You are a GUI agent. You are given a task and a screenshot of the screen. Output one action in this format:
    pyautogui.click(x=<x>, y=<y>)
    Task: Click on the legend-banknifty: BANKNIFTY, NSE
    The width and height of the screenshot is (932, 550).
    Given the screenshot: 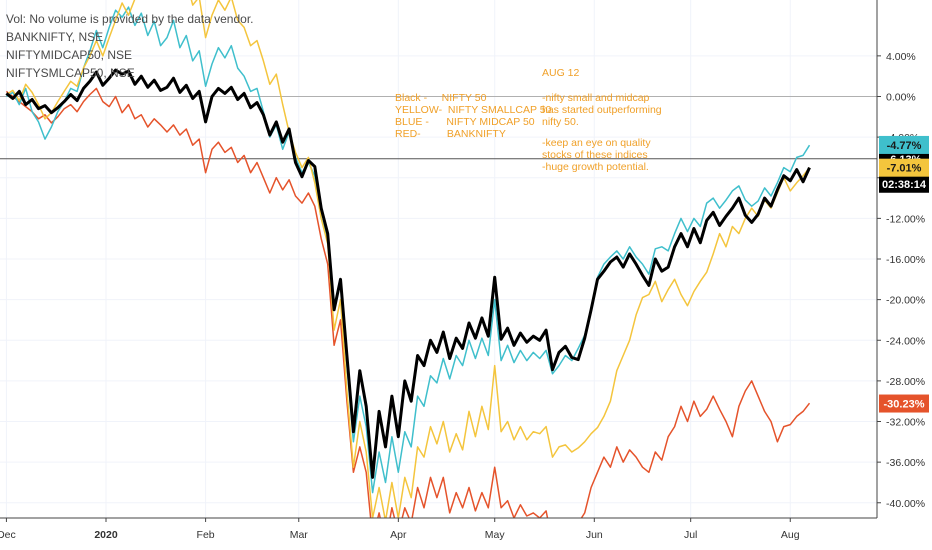 What is the action you would take?
    pyautogui.click(x=54, y=37)
    